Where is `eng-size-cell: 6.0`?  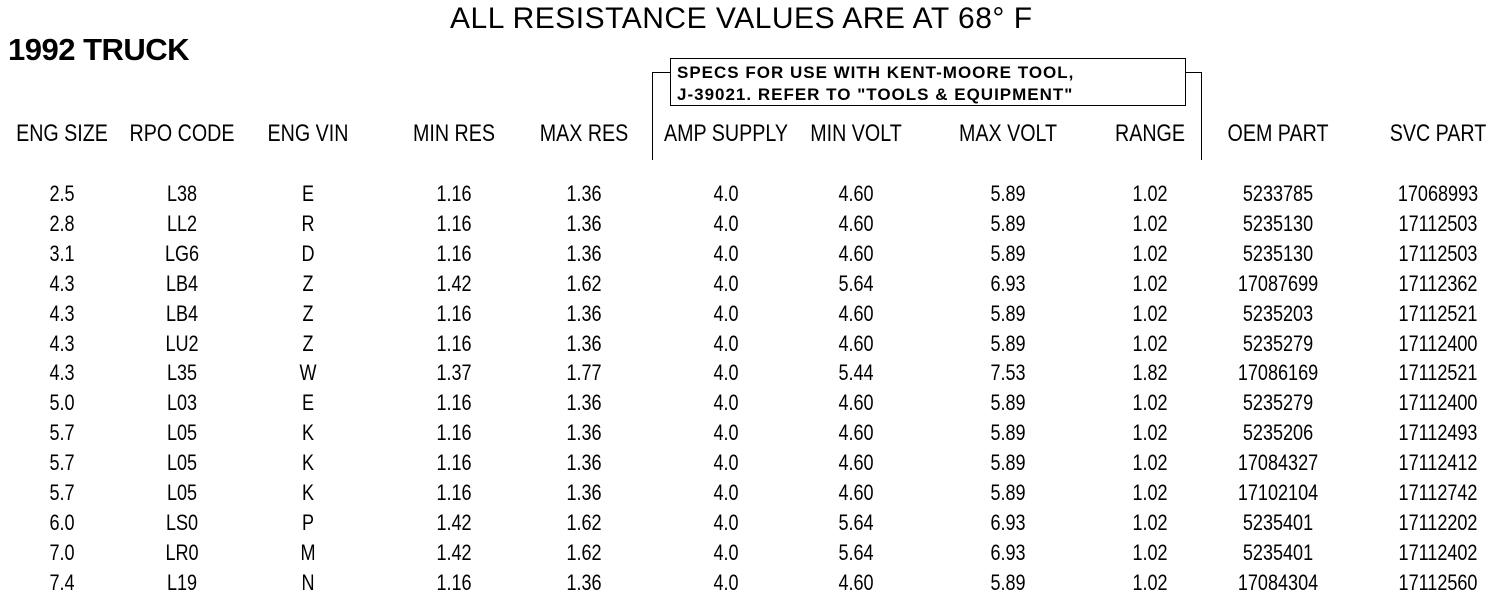
eng-size-cell: 6.0 is located at coordinates (62, 522).